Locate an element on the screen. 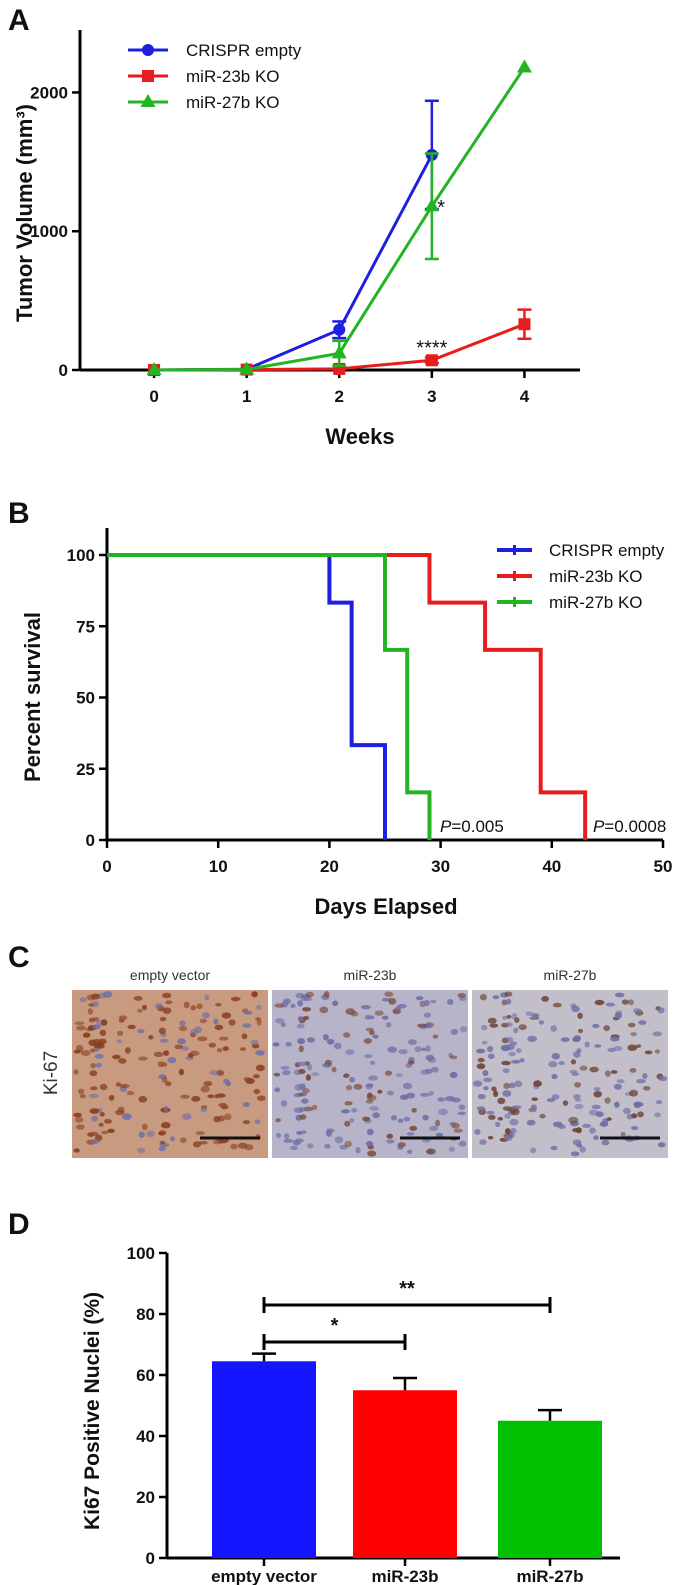 This screenshot has width=685, height=1585. annotations: ***** is located at coordinates (431, 278).